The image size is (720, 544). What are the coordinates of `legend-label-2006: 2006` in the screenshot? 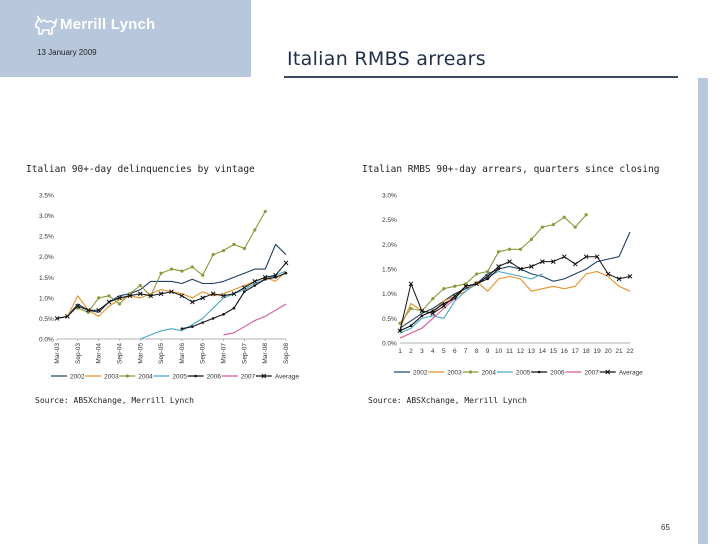 It's located at (557, 373).